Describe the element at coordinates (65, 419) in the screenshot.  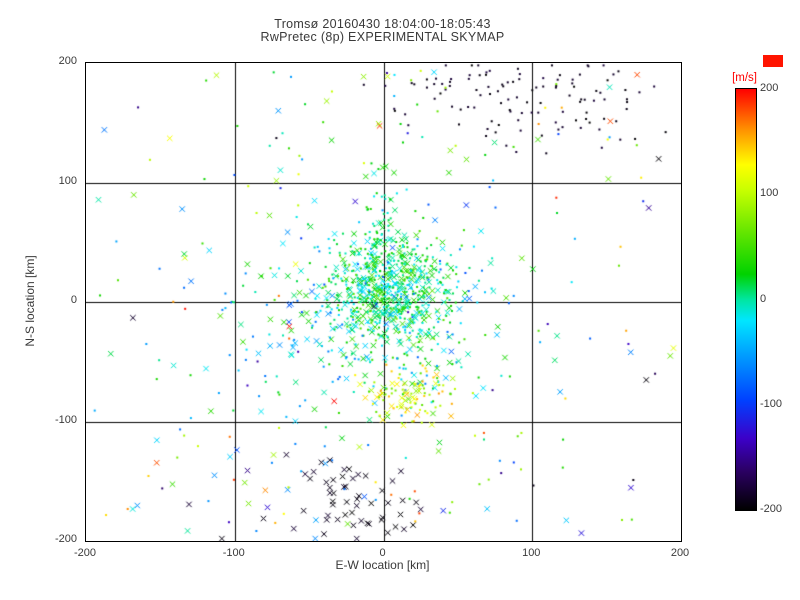
I see `y-tick-label: -100` at that location.